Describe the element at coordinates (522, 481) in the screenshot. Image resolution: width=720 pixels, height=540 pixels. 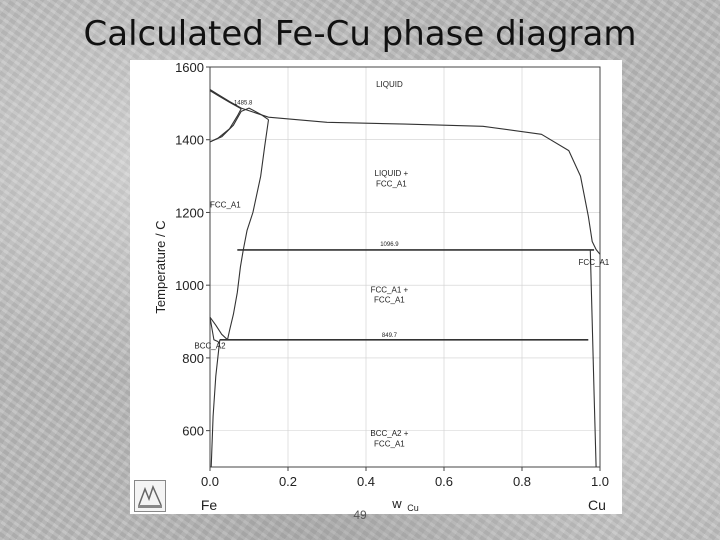
I see `x-tick-label: 0.8` at that location.